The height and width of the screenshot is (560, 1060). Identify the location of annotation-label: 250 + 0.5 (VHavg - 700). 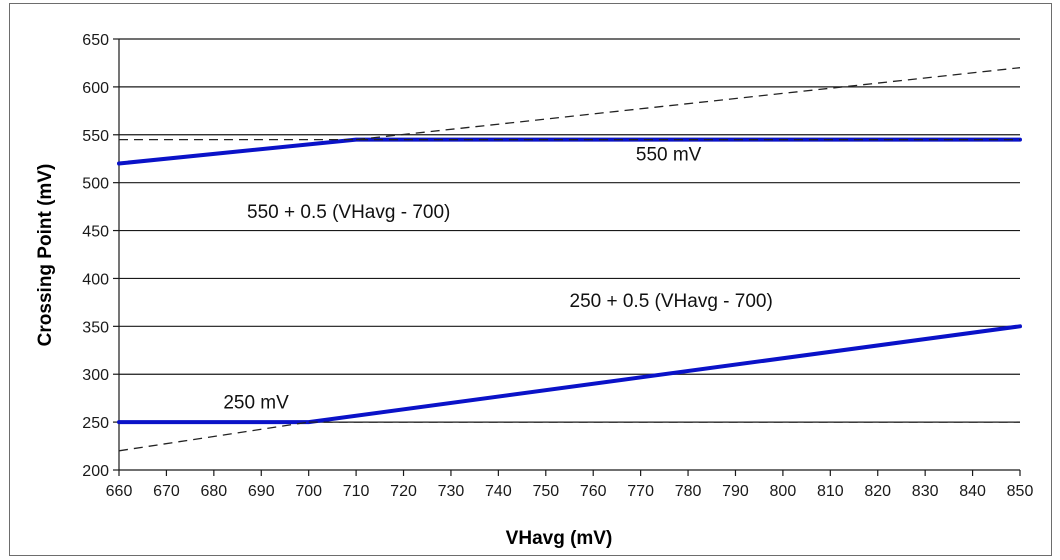
(671, 301).